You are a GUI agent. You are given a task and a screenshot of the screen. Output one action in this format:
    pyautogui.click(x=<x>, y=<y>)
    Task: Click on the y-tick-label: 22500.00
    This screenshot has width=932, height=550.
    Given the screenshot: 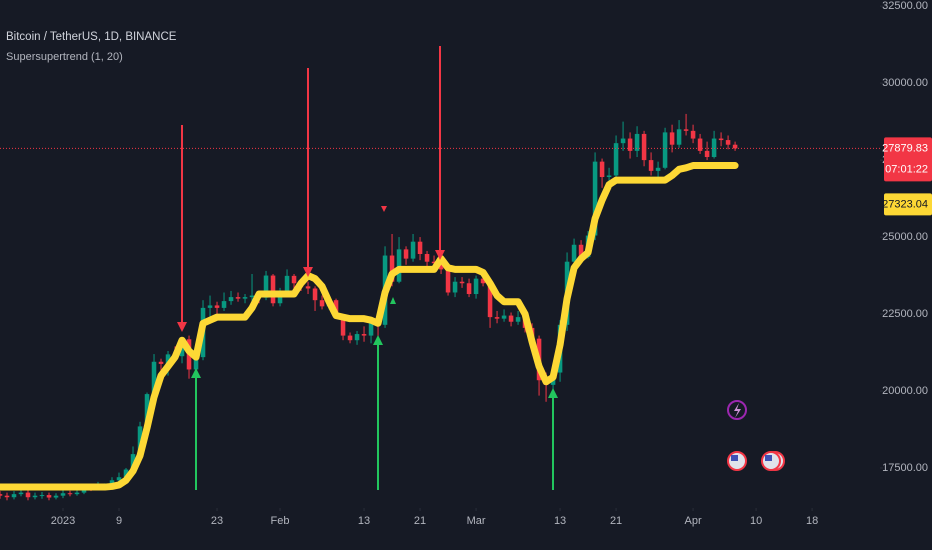 What is the action you would take?
    pyautogui.click(x=905, y=314)
    